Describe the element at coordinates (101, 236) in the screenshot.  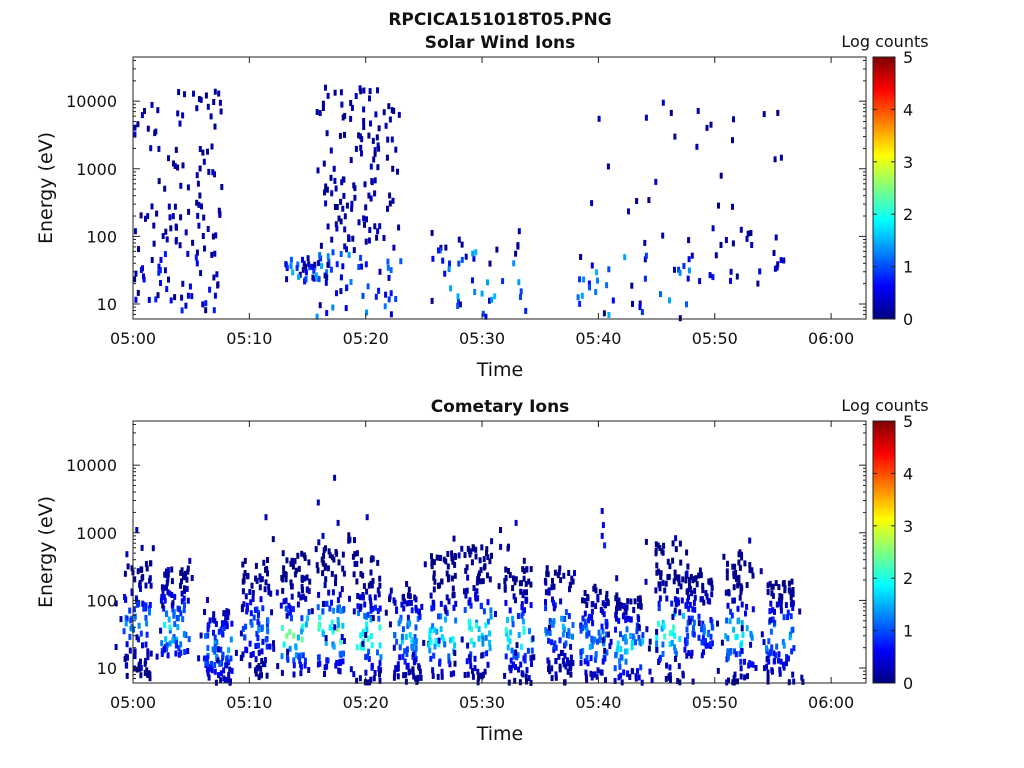
I see `y-tick-label: 100` at that location.